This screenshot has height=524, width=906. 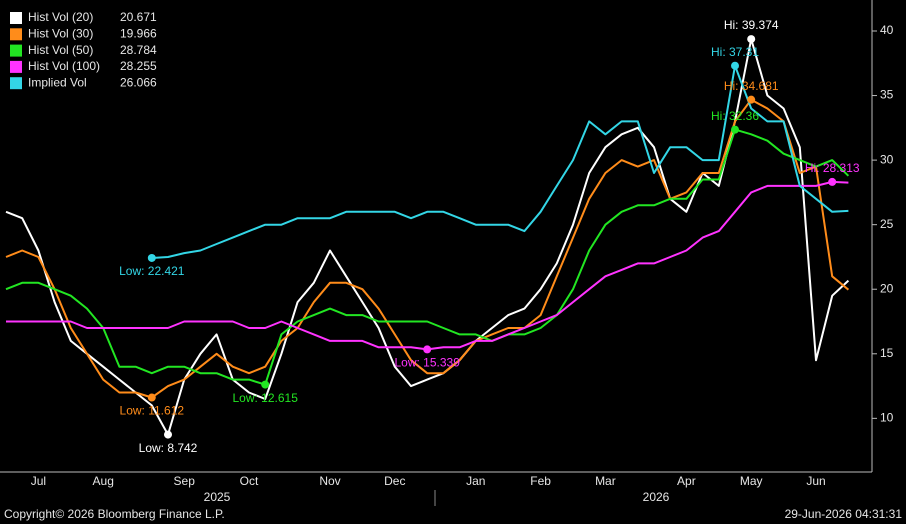 What do you see at coordinates (751, 481) in the screenshot?
I see `x-tick-label: May` at bounding box center [751, 481].